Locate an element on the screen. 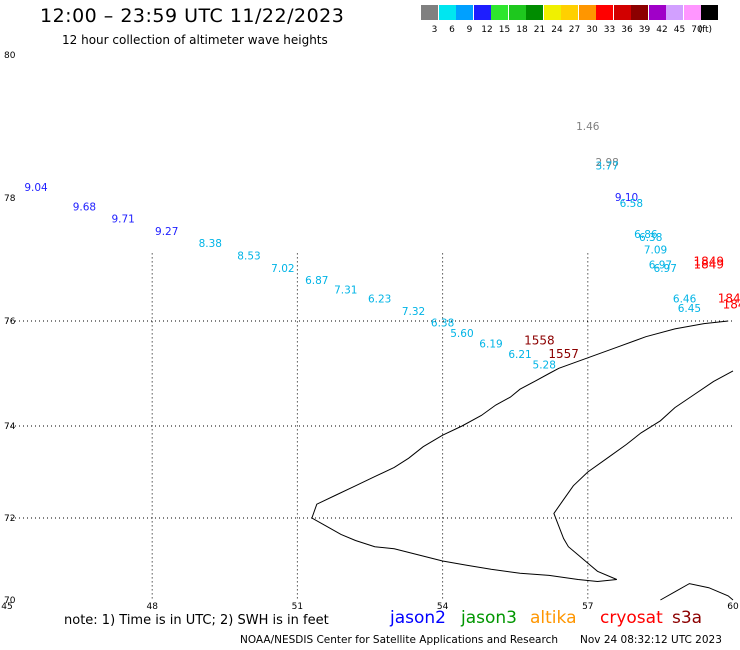  scale-unit-label: (ft) is located at coordinates (705, 30).